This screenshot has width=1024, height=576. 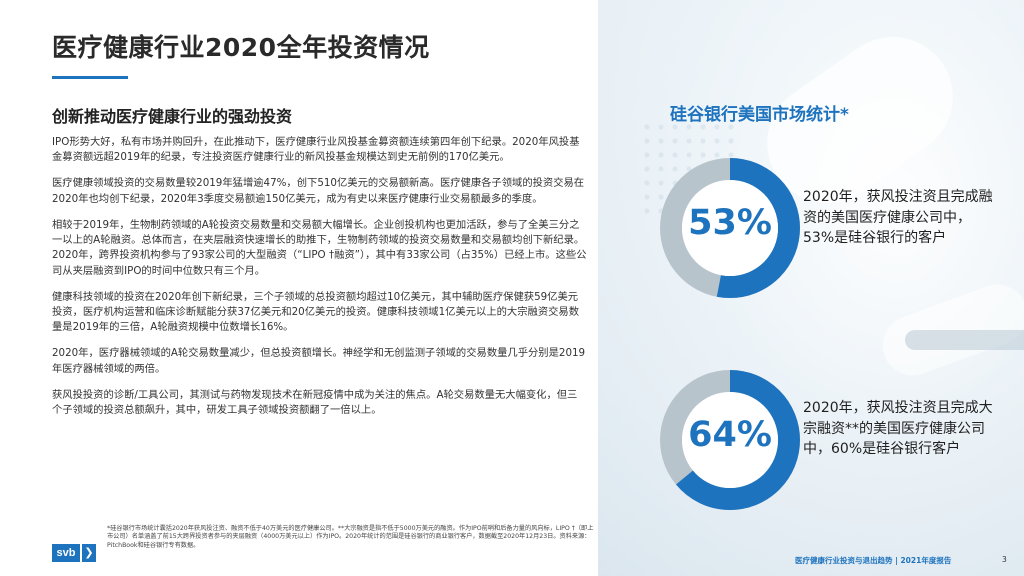 I want to click on percent-label: 53%, so click(x=730, y=223).